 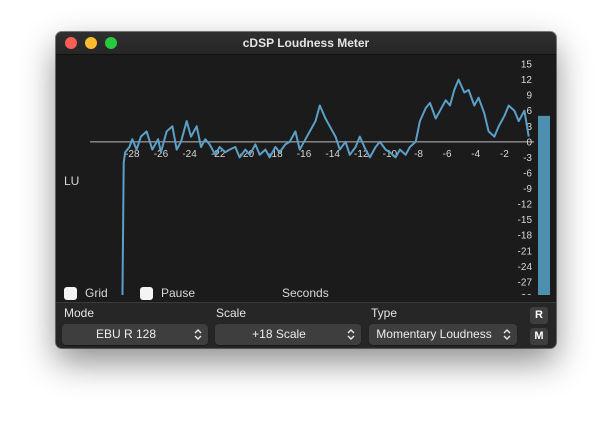 What do you see at coordinates (529, 142) in the screenshot?
I see `y-tick-label: 0` at bounding box center [529, 142].